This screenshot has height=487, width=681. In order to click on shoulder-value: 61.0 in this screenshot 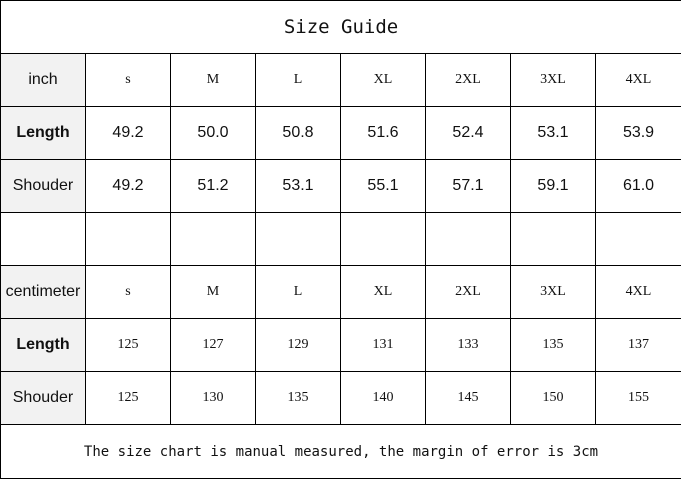, I will do `click(637, 186)`.